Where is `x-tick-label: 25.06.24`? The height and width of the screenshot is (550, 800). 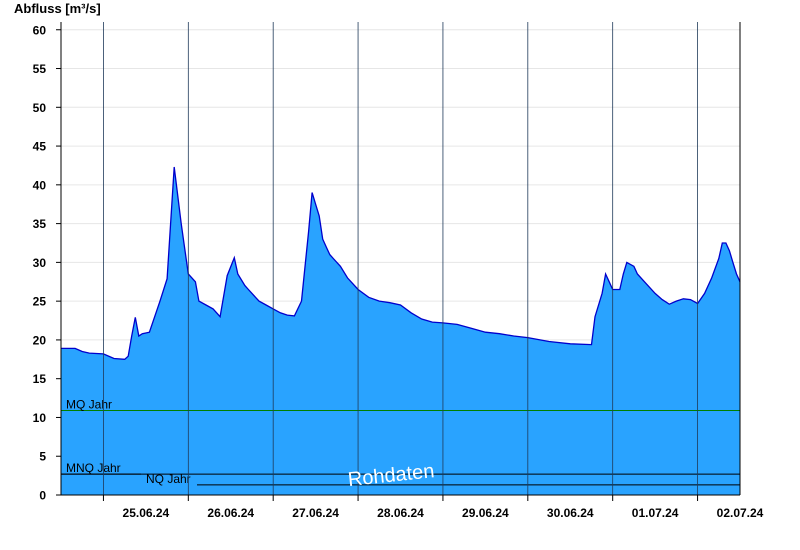
x-tick-label: 25.06.24 is located at coordinates (146, 513).